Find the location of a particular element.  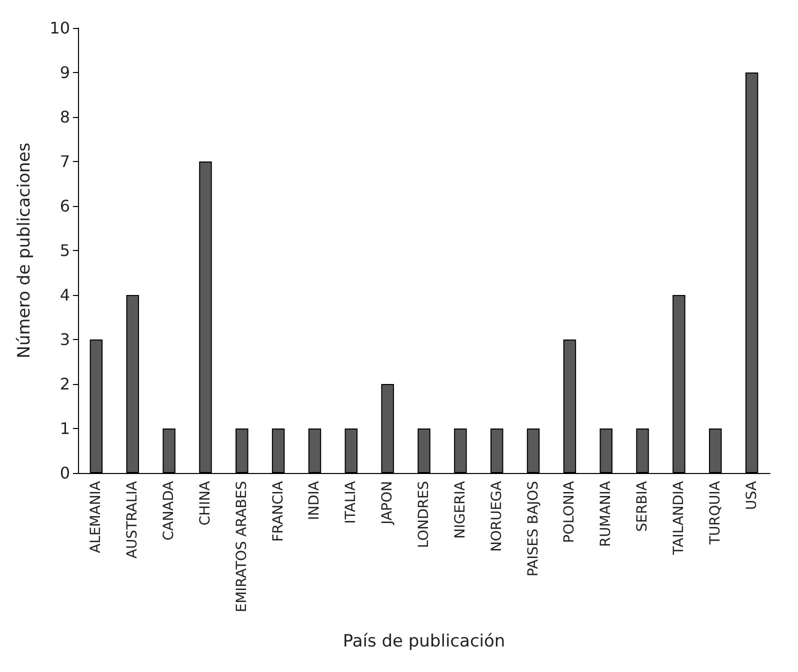

x-tick-label: CANADA is located at coordinates (169, 510).